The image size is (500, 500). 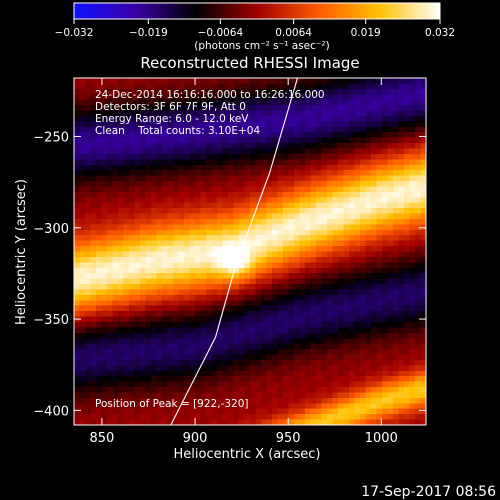 What do you see at coordinates (366, 33) in the screenshot?
I see `colorbar-tick-label: 0.019` at bounding box center [366, 33].